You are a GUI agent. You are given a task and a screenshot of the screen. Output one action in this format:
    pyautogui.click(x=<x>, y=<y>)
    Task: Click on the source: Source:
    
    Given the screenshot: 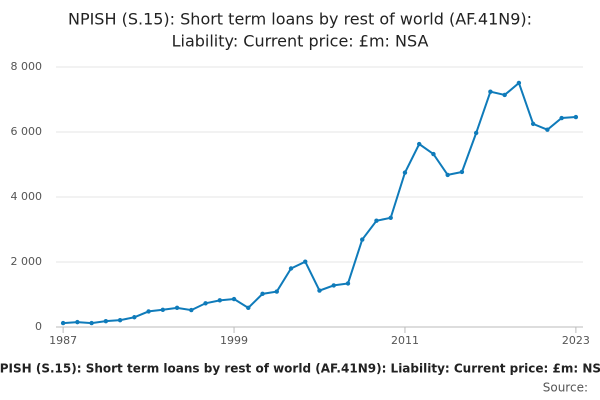 What is the action you would take?
    pyautogui.click(x=565, y=388)
    